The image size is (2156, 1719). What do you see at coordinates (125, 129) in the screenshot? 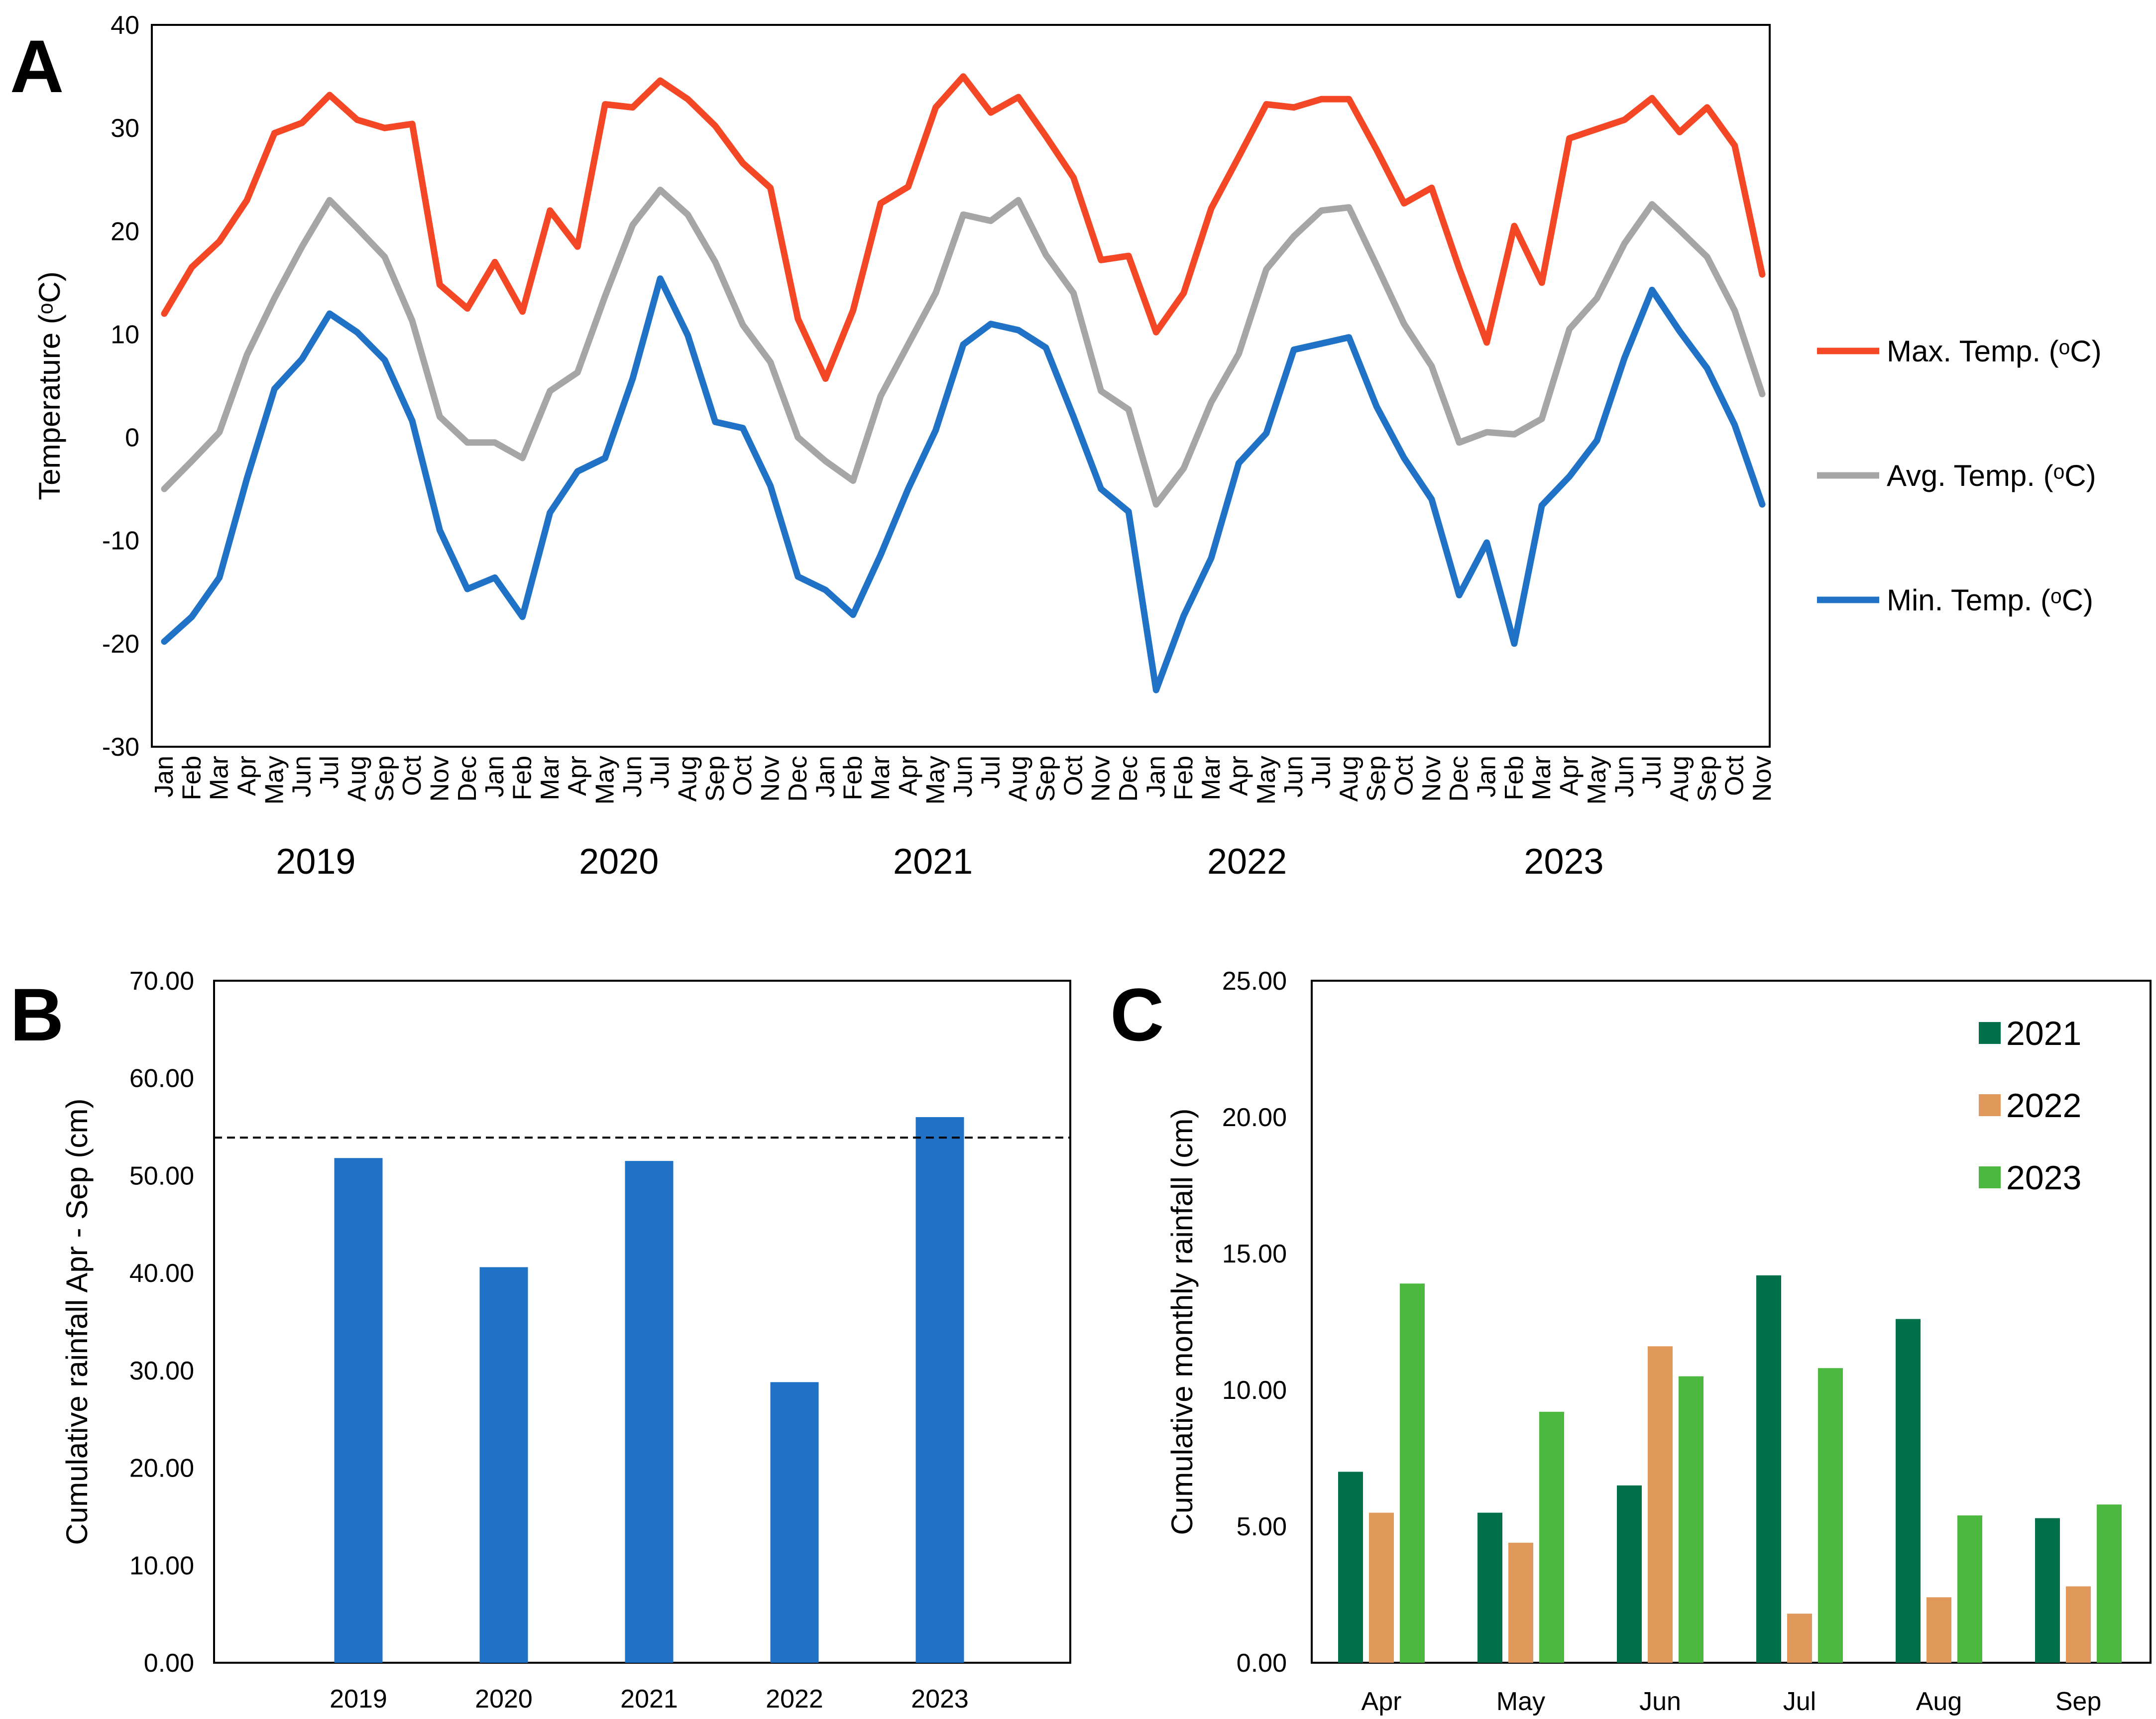
I see `panel-a-y-tick-label: 30` at bounding box center [125, 129].